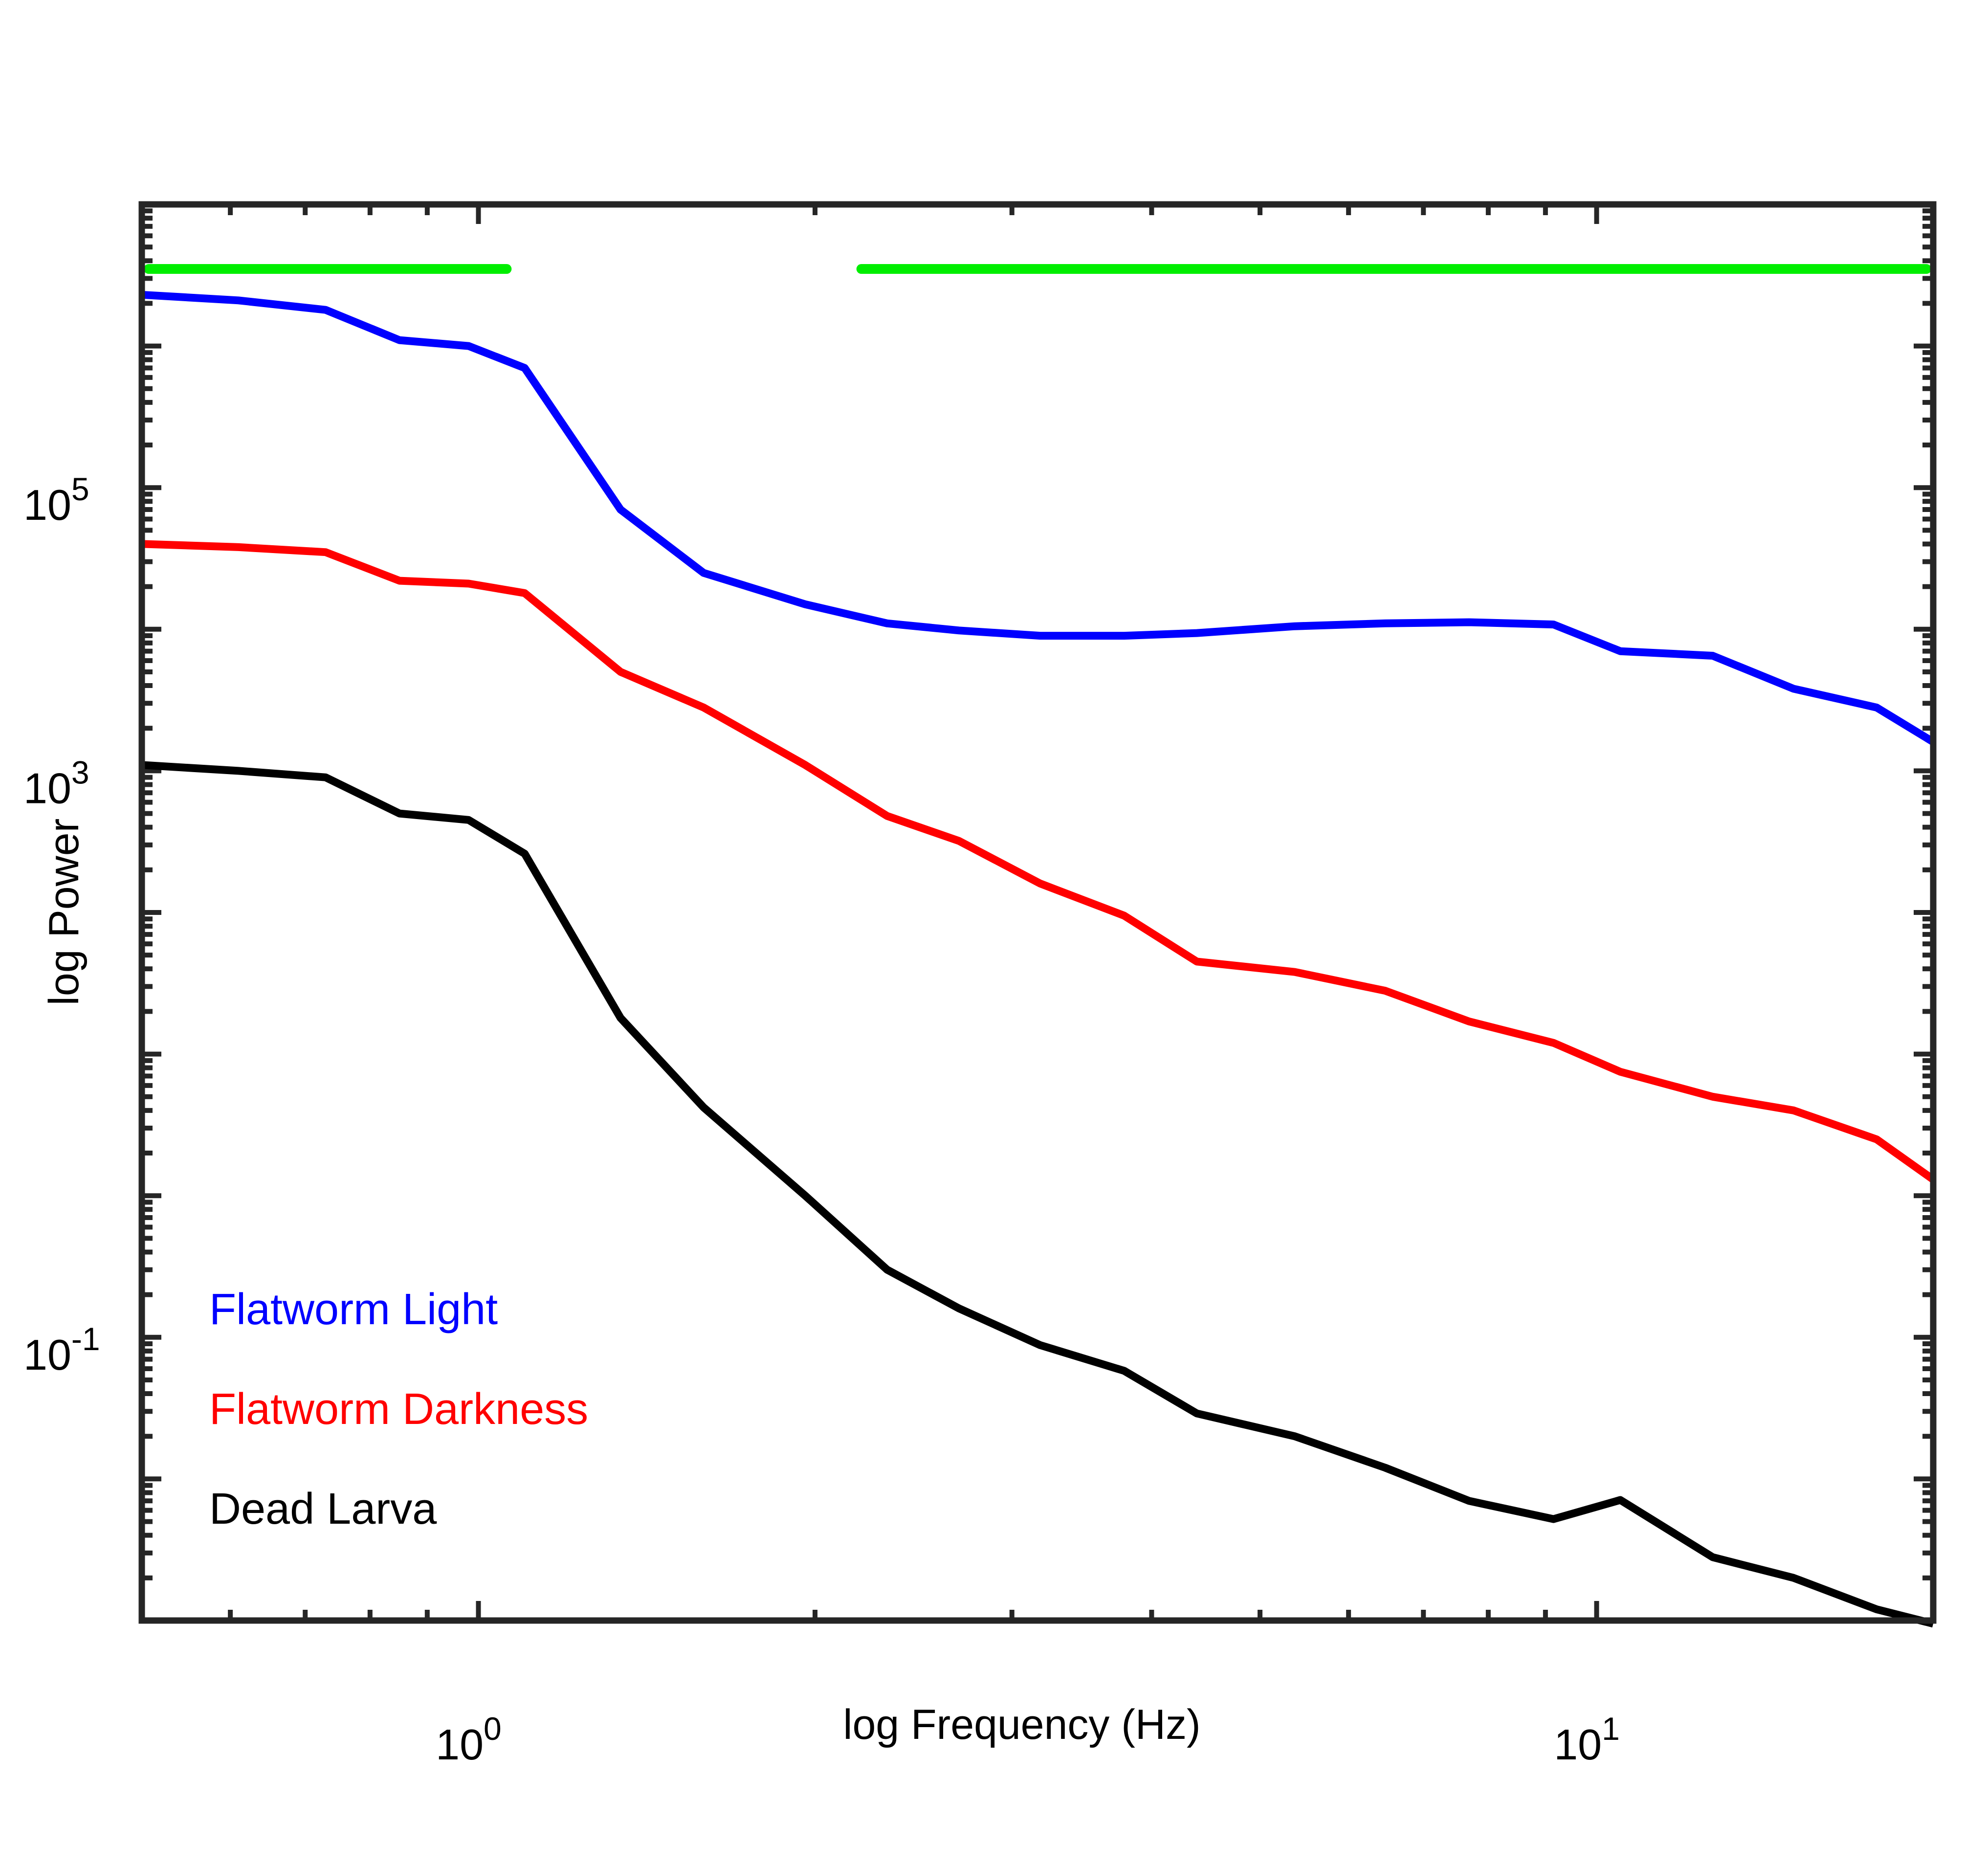  Describe the element at coordinates (56, 500) in the screenshot. I see `y-tick-label: 10⁵` at that location.